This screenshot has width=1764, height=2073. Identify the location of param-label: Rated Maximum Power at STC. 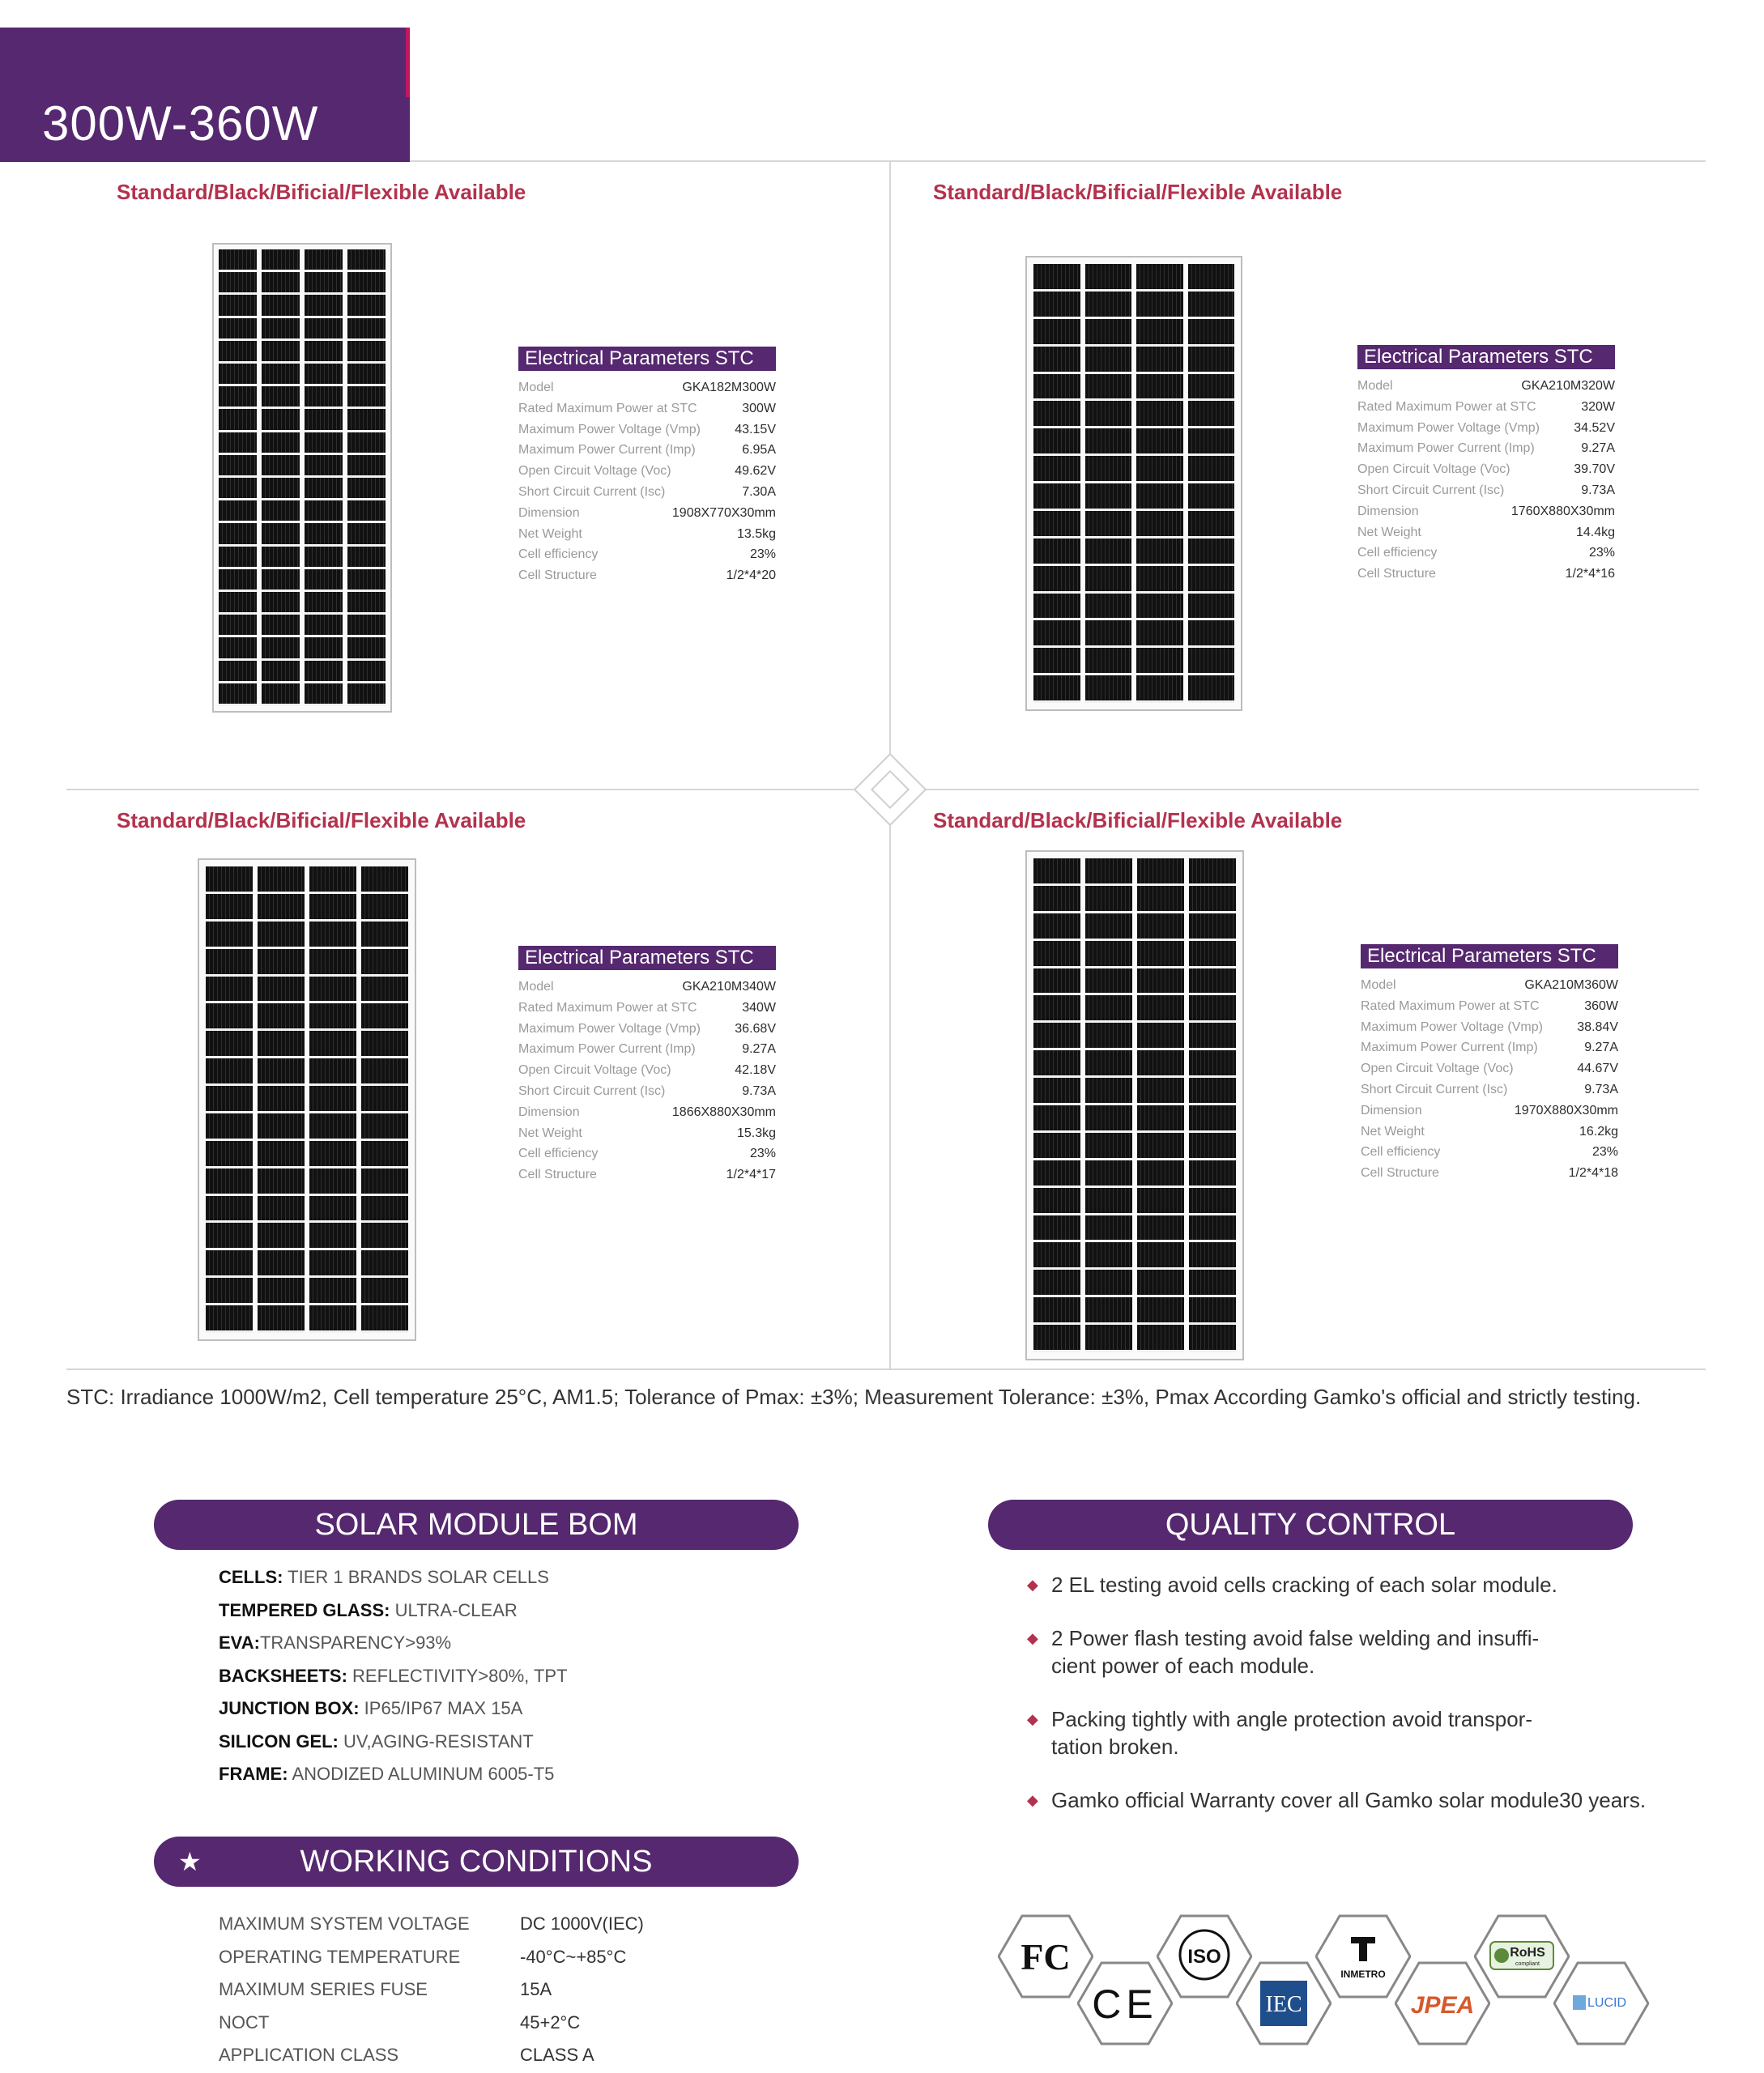
(607, 408).